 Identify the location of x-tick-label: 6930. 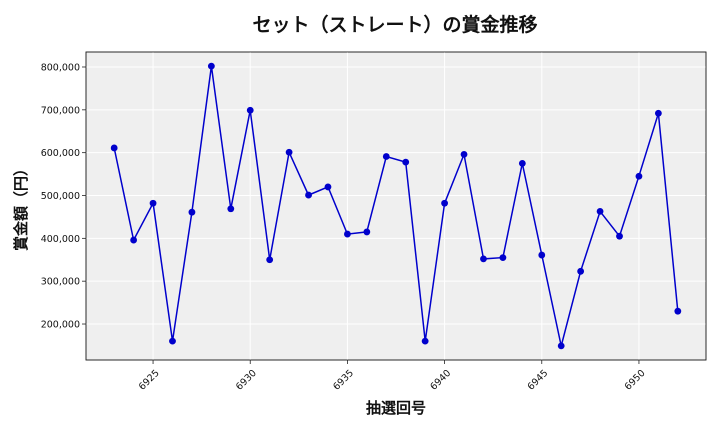
(246, 380).